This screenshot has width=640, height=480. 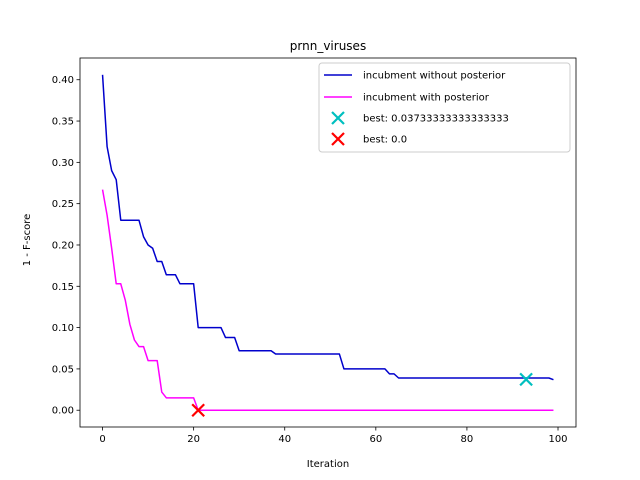 I want to click on legend-box, so click(x=444, y=107).